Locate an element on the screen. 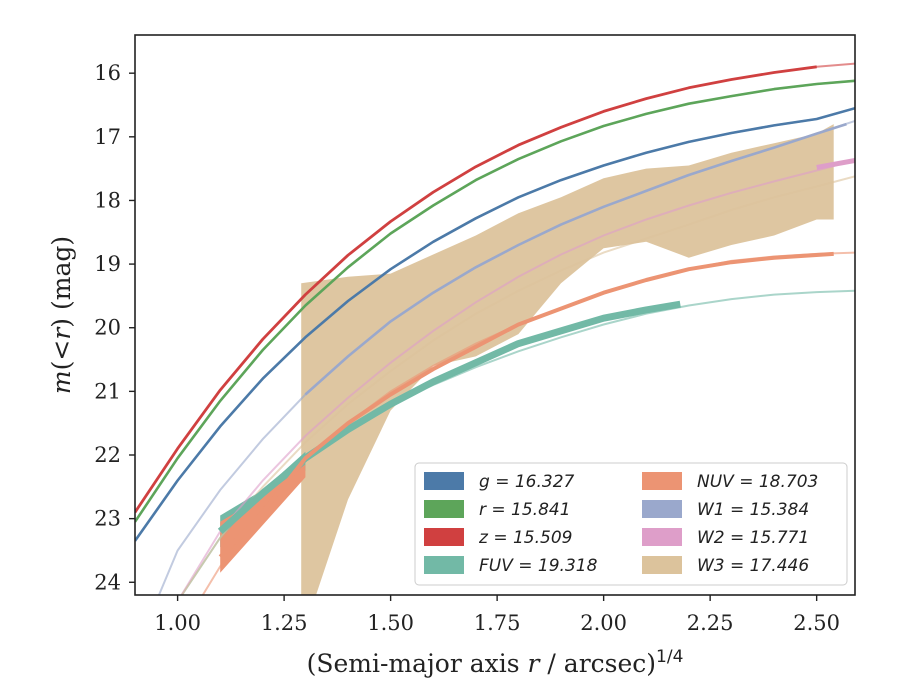 The width and height of the screenshot is (900, 700). legend-label-g: g = 16.327 is located at coordinates (527, 482).